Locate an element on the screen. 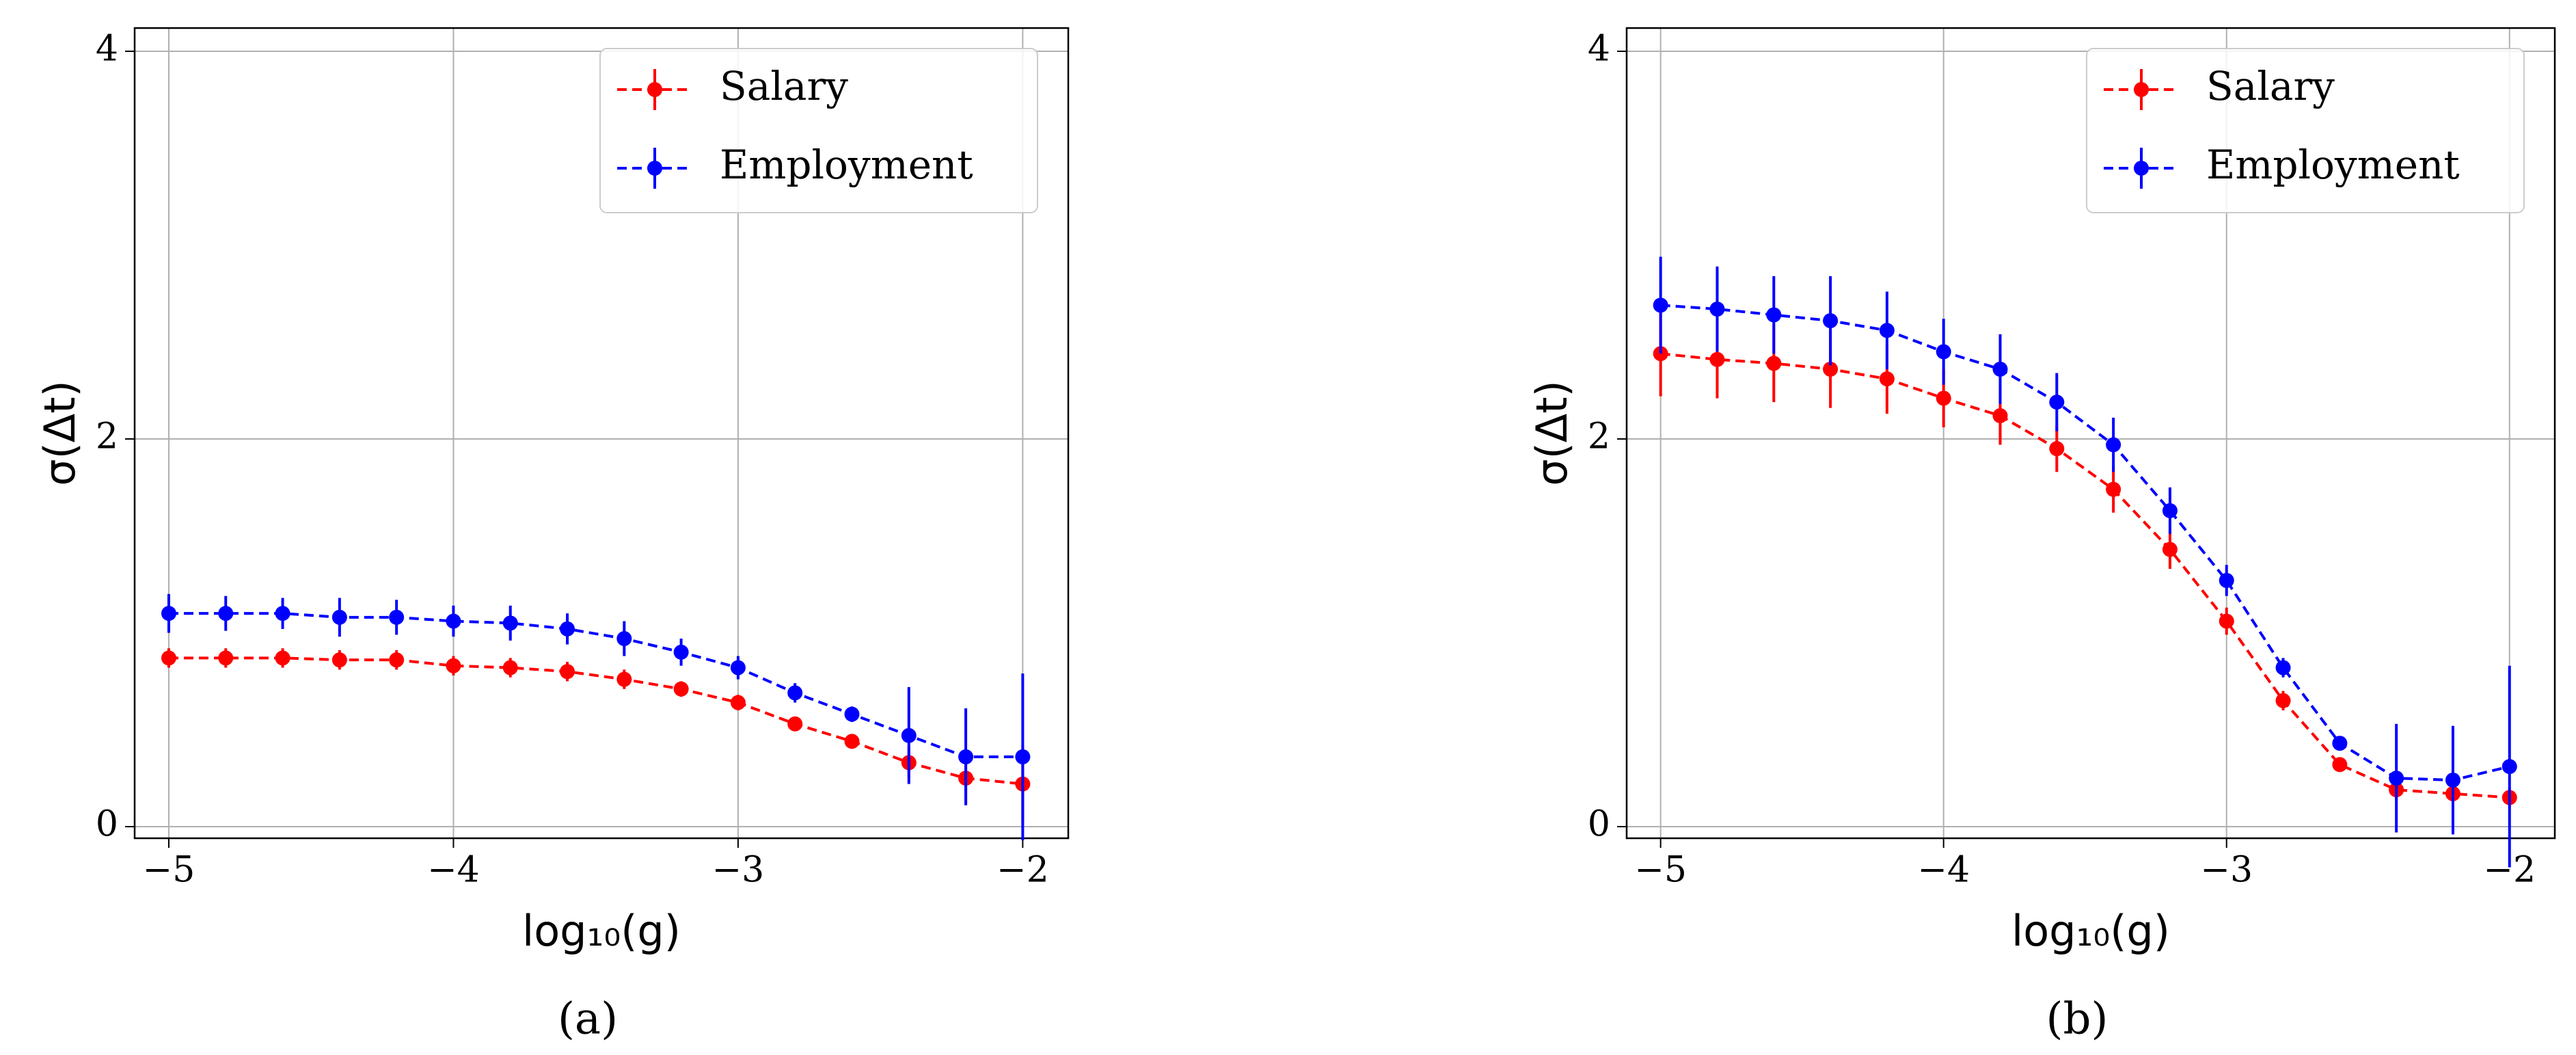 This screenshot has height=1055, width=2576. caption: (b) is located at coordinates (2077, 1019).